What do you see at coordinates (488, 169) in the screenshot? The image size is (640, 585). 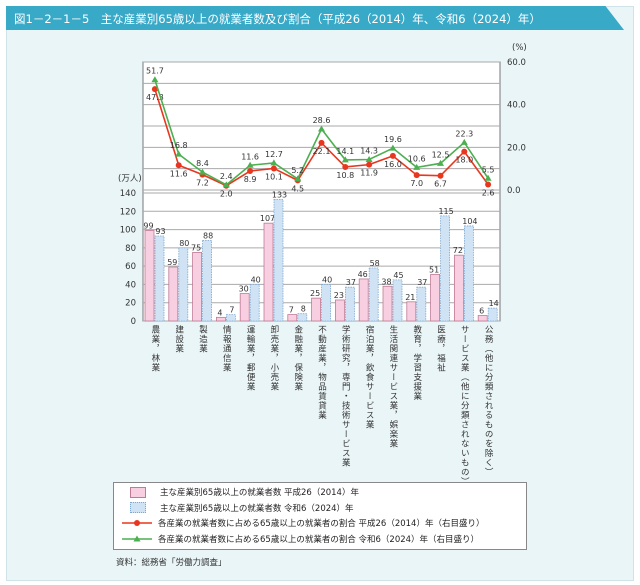 I see `line-value-label: 5.5` at bounding box center [488, 169].